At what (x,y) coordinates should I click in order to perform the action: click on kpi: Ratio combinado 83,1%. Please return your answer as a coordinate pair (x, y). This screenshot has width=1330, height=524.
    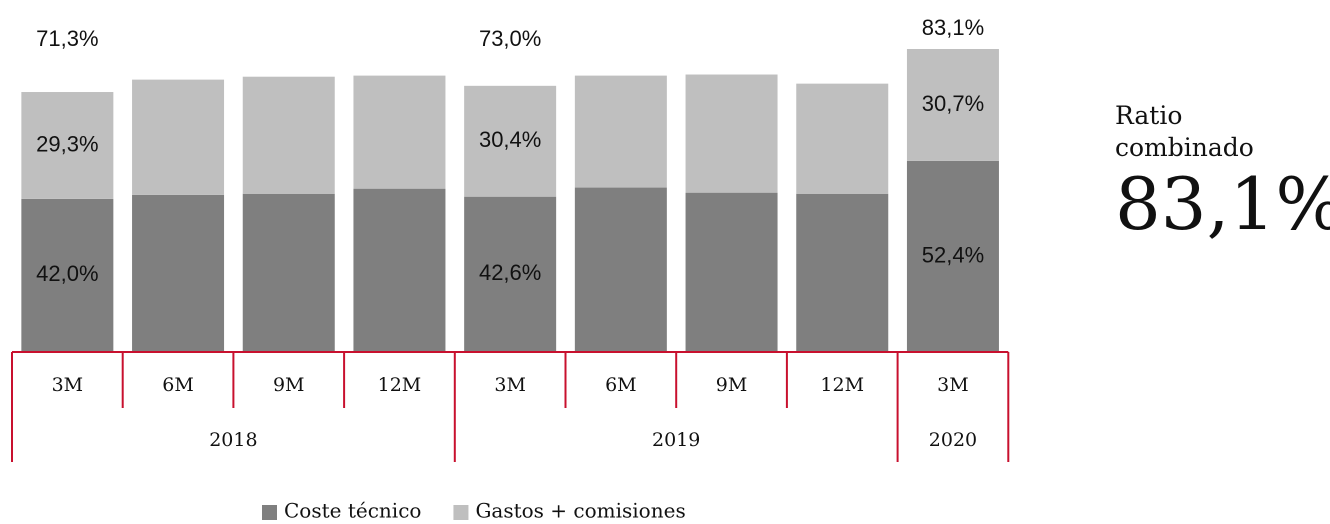
    Looking at the image, I should click on (1222, 173).